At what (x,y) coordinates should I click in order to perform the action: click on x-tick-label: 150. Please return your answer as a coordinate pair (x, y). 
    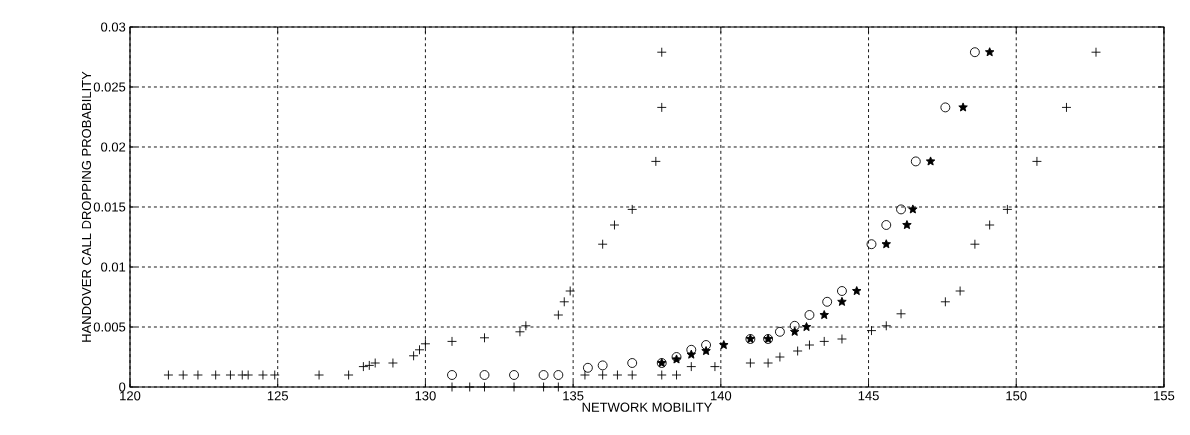
    Looking at the image, I should click on (1016, 396).